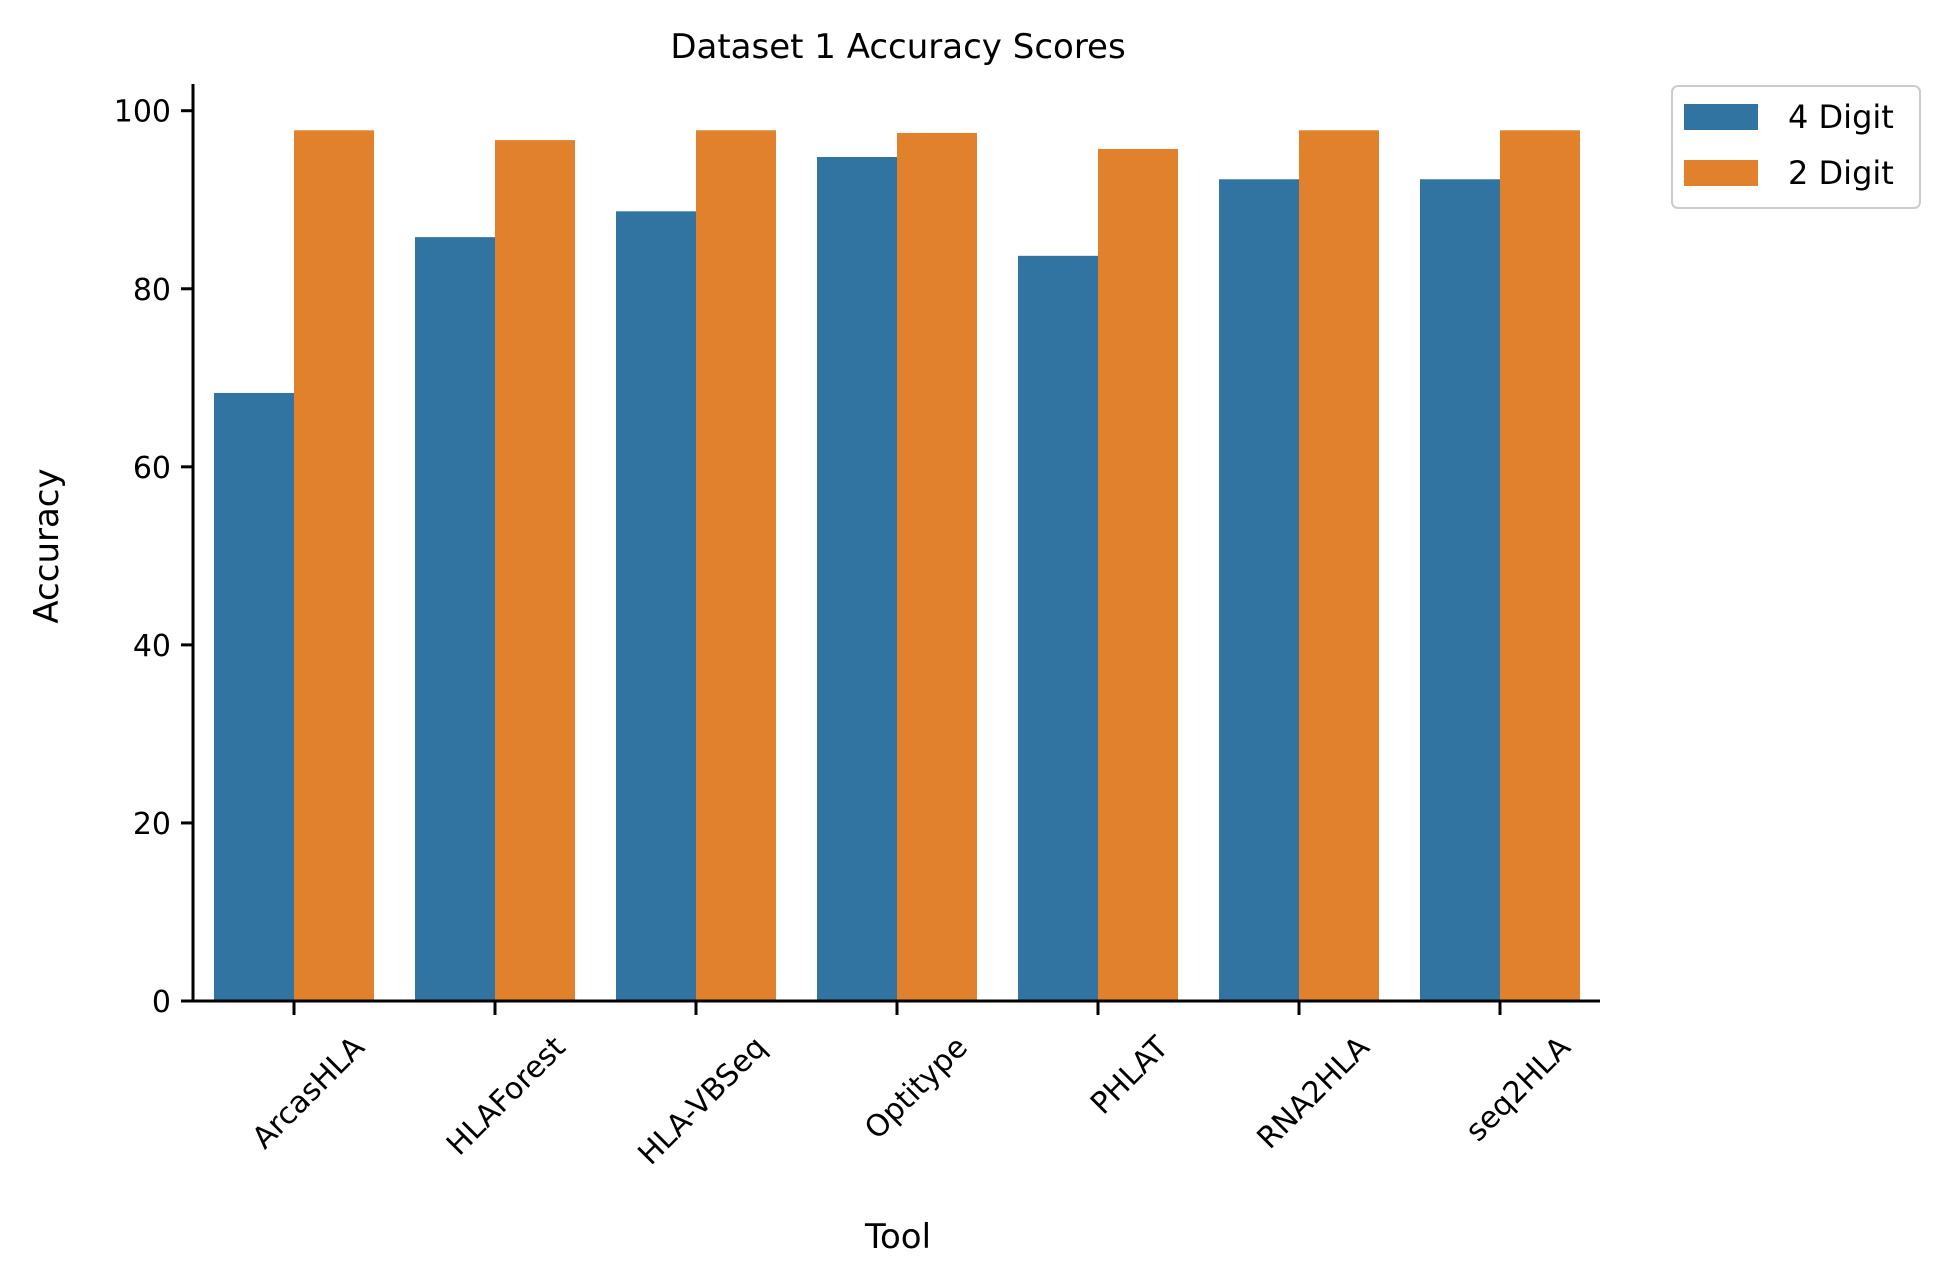  Describe the element at coordinates (1259, 590) in the screenshot. I see `bar-4-digit-rna2hla` at that location.